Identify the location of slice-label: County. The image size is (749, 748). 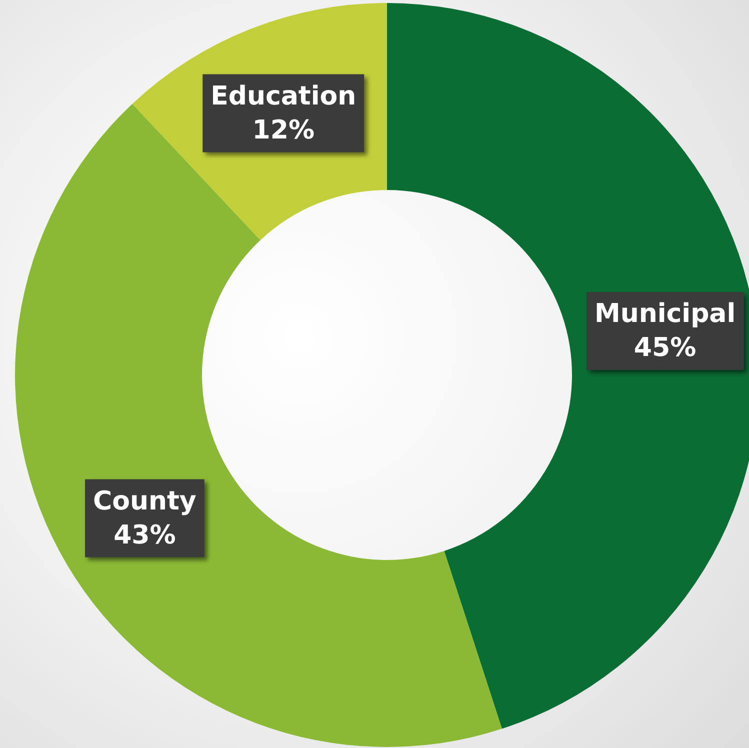
(144, 501).